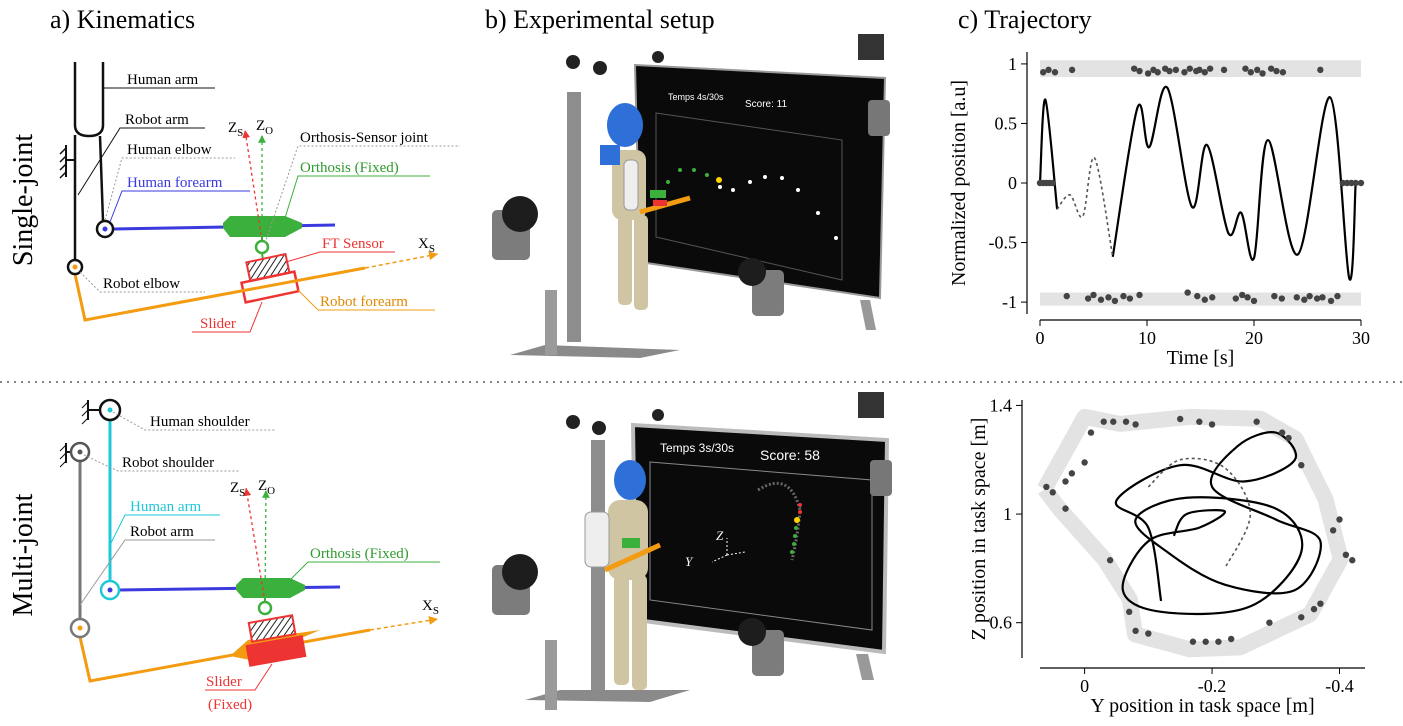  I want to click on diagram-label: (Fixed), so click(230, 705).